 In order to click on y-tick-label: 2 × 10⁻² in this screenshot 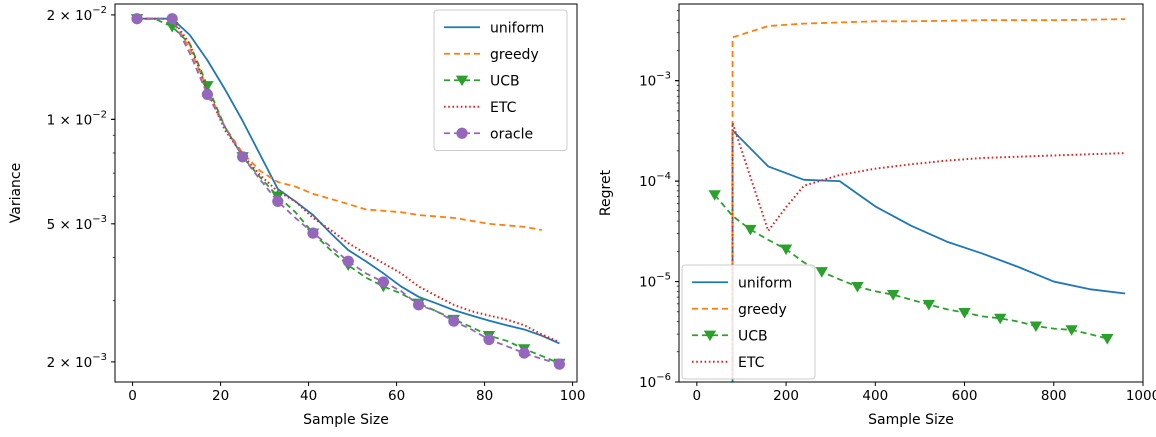, I will do `click(77, 14)`.